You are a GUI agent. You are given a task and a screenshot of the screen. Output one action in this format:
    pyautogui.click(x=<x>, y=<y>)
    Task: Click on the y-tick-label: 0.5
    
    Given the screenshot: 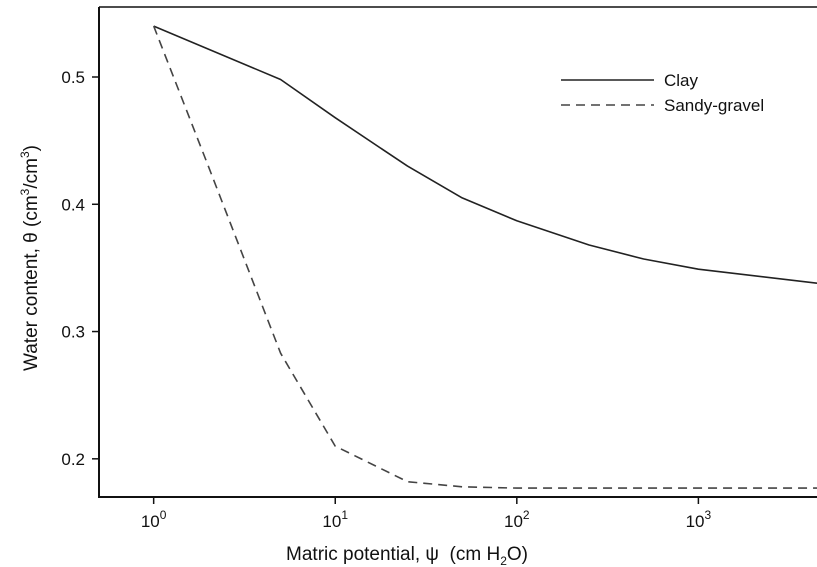 What is the action you would take?
    pyautogui.click(x=73, y=77)
    